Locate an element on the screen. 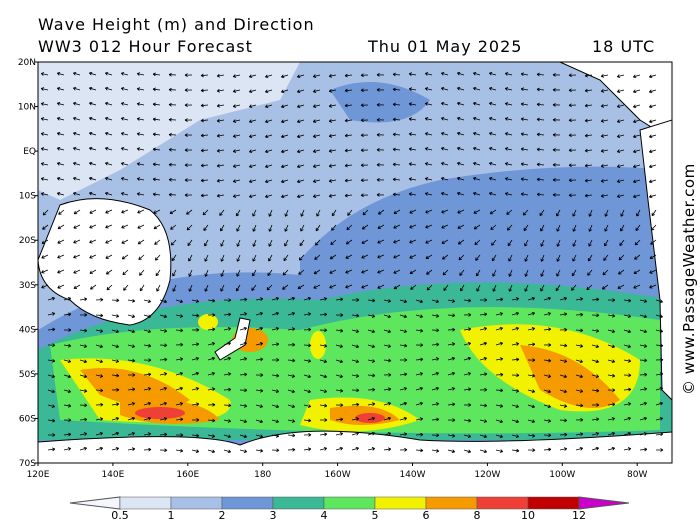 The height and width of the screenshot is (529, 700). australia is located at coordinates (105, 262).